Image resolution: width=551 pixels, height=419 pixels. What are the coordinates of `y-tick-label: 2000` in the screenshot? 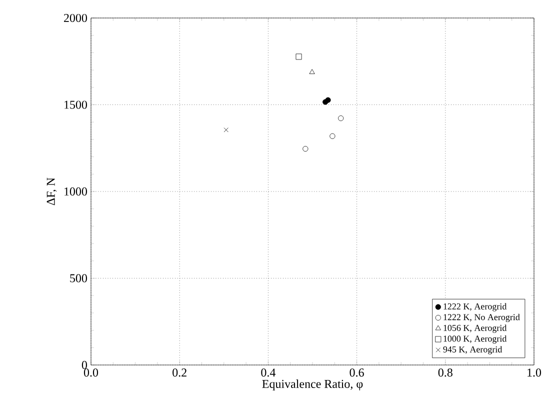 It's located at (76, 18).